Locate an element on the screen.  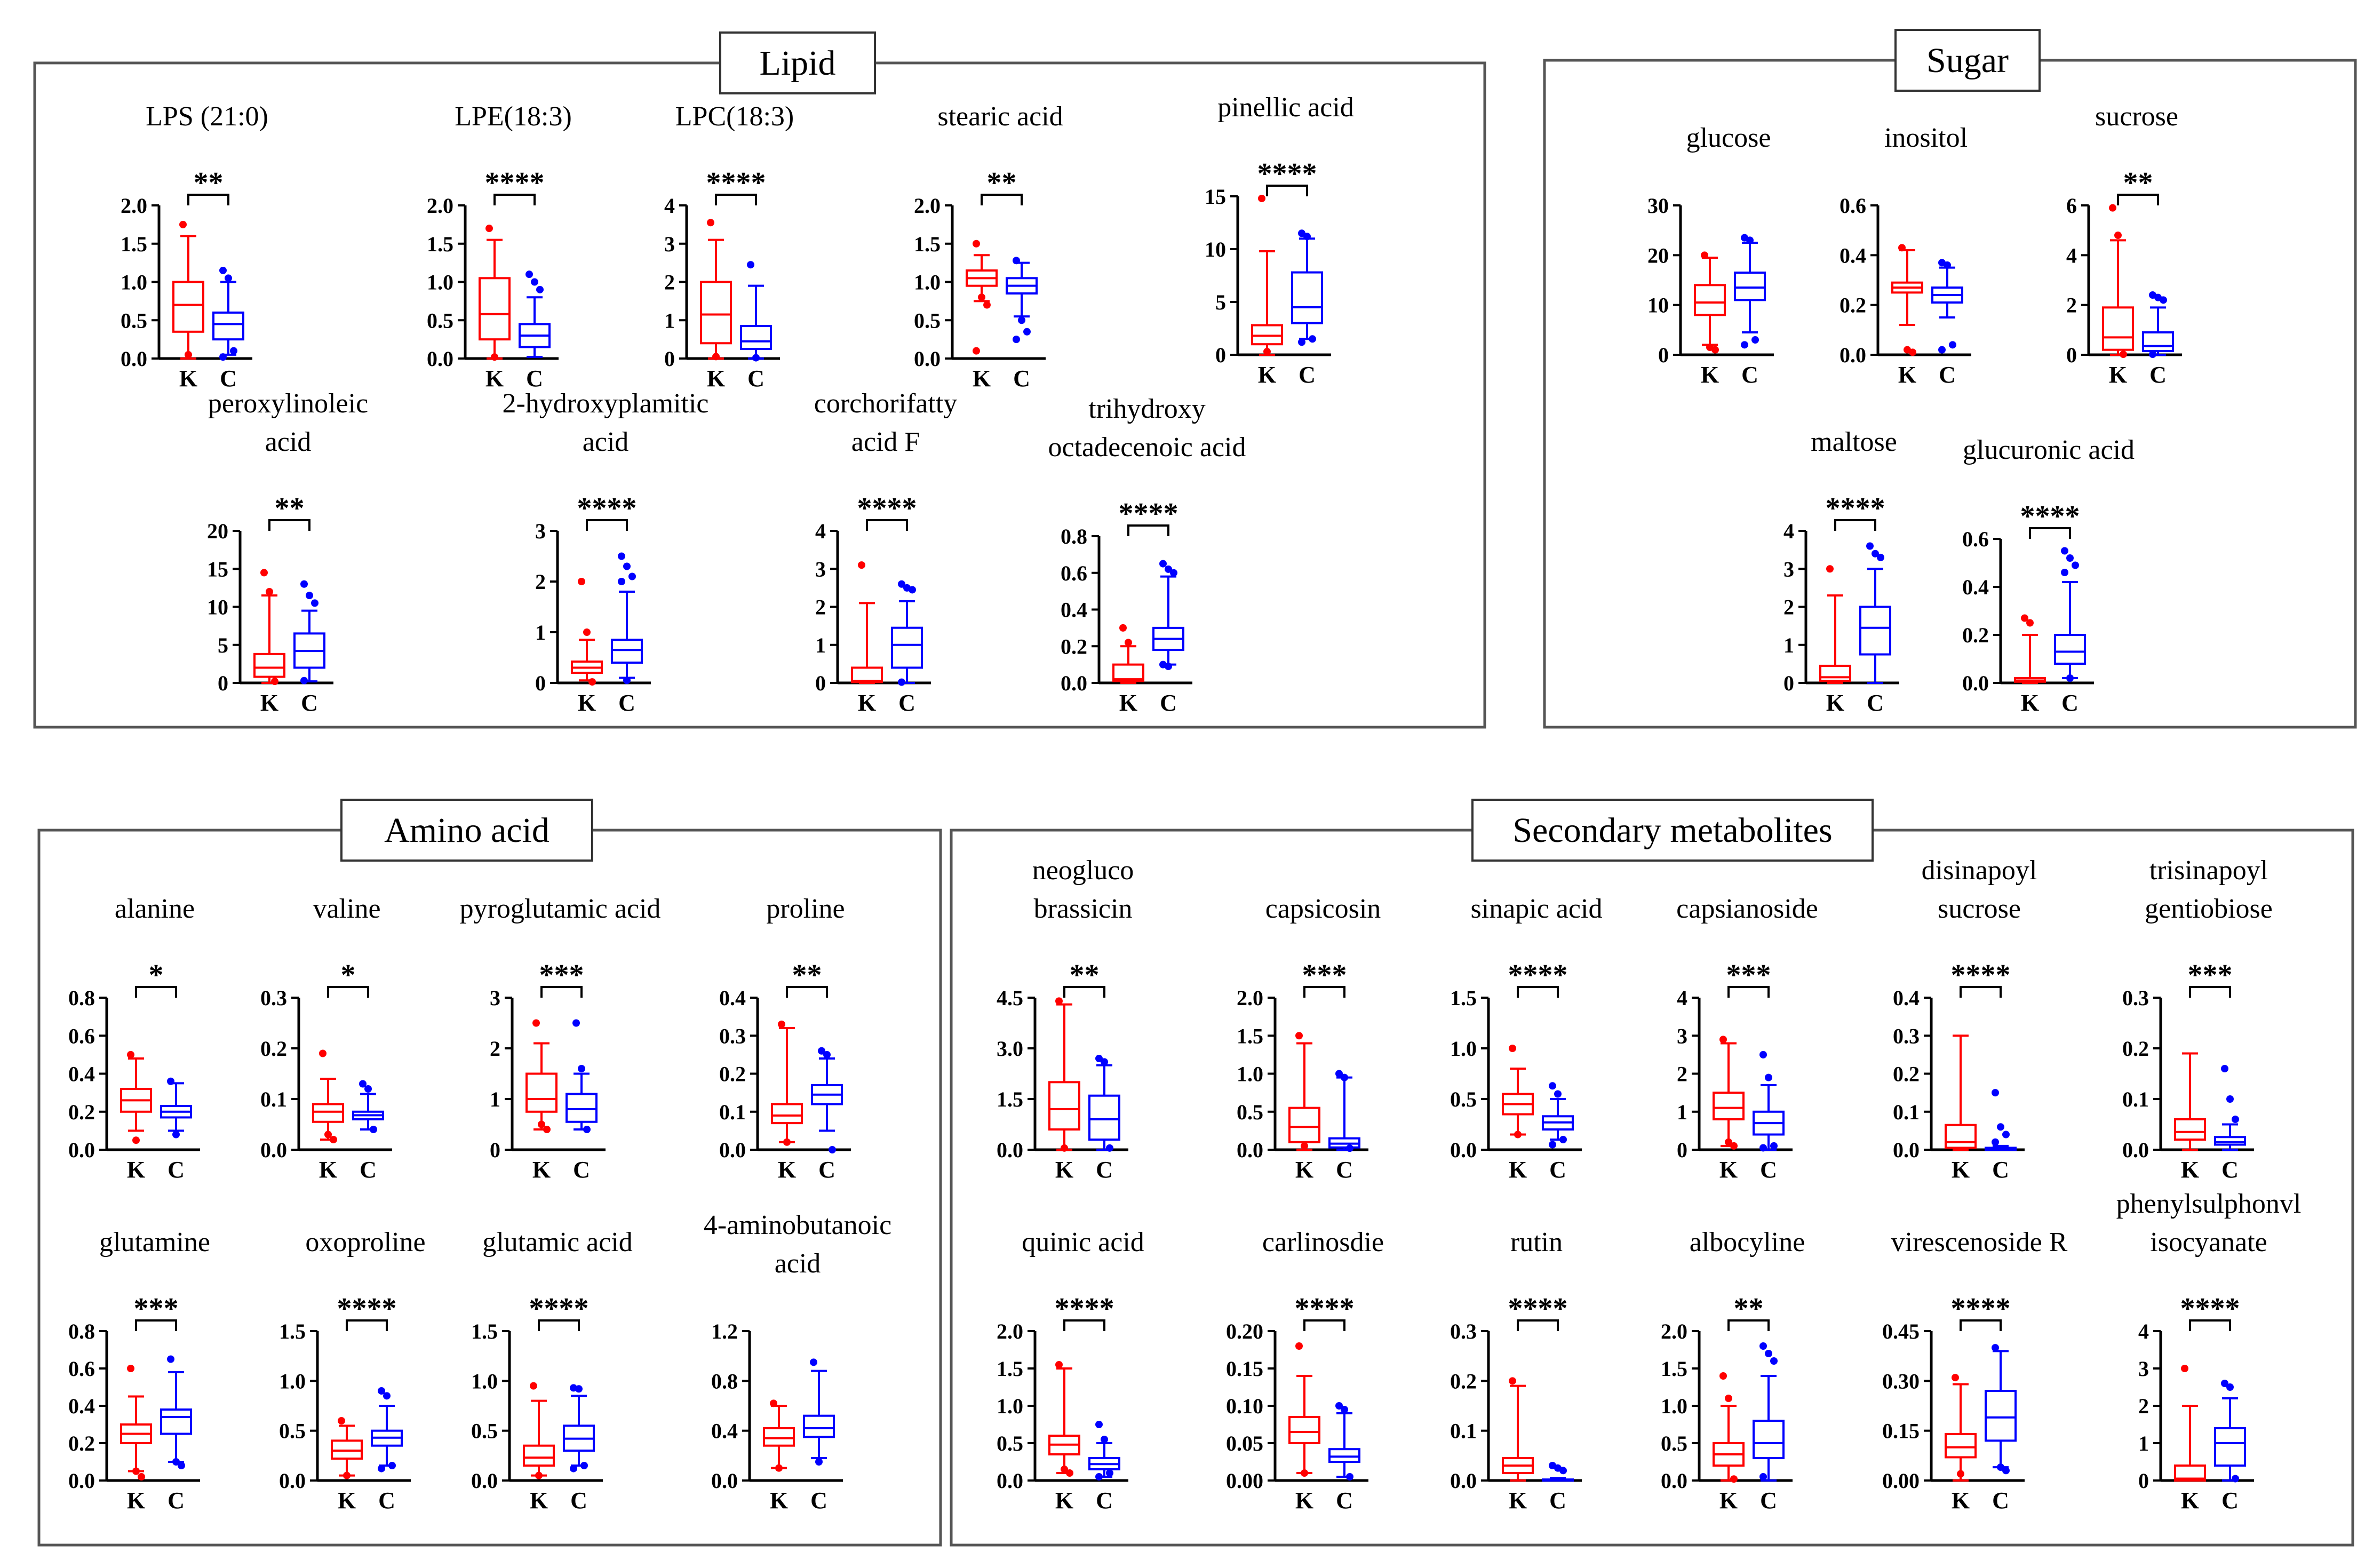
boxplot-panel: carlinosdie 0.00 0.05 0.10 0.15 0.20 K C **** is located at coordinates (1305, 1370).